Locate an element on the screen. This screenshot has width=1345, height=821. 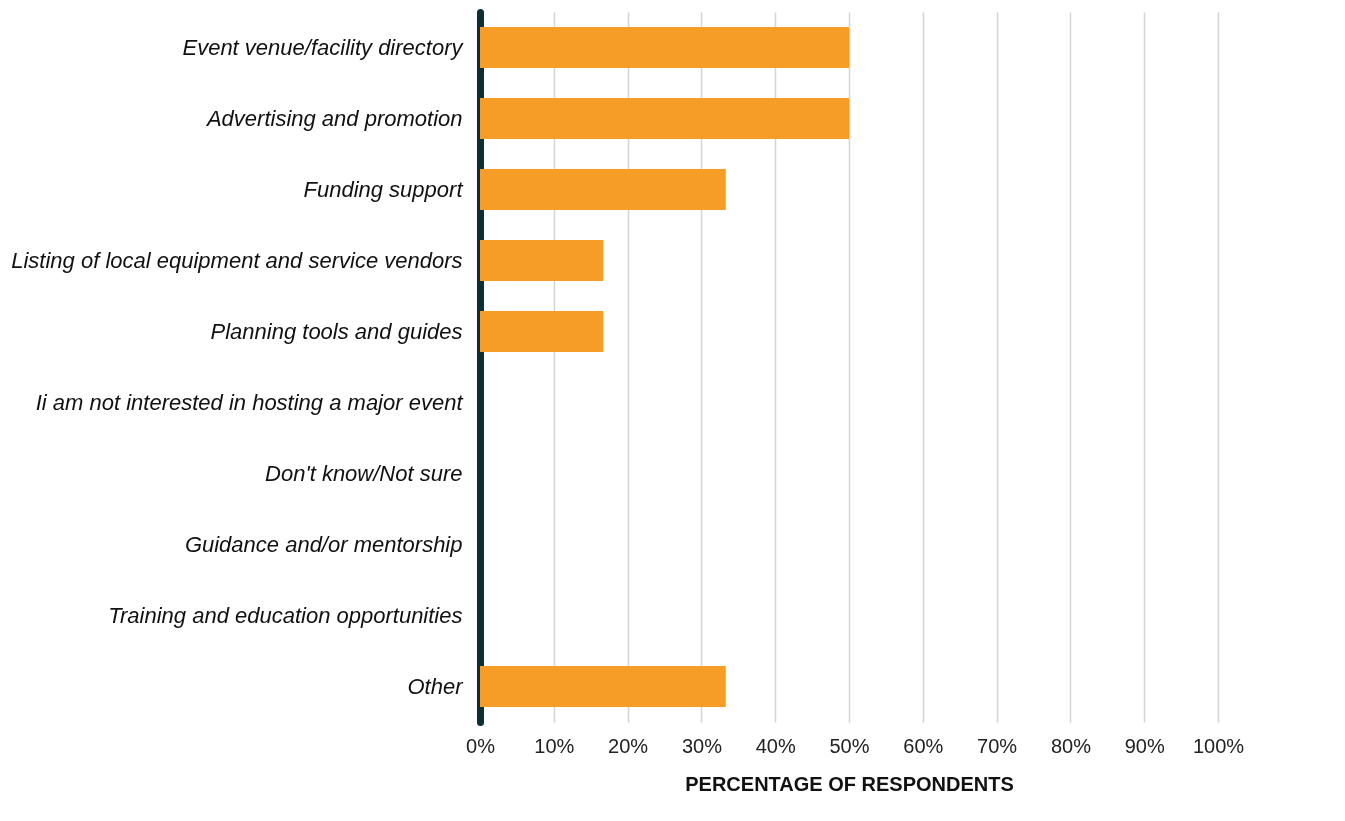
x-tick-label: 40% is located at coordinates (775, 745).